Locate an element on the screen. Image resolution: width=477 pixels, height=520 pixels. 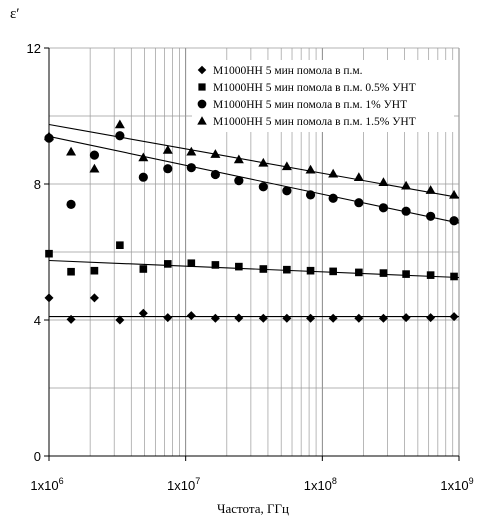
x-tick-label: 1x10⁸ is located at coordinates (320, 484).